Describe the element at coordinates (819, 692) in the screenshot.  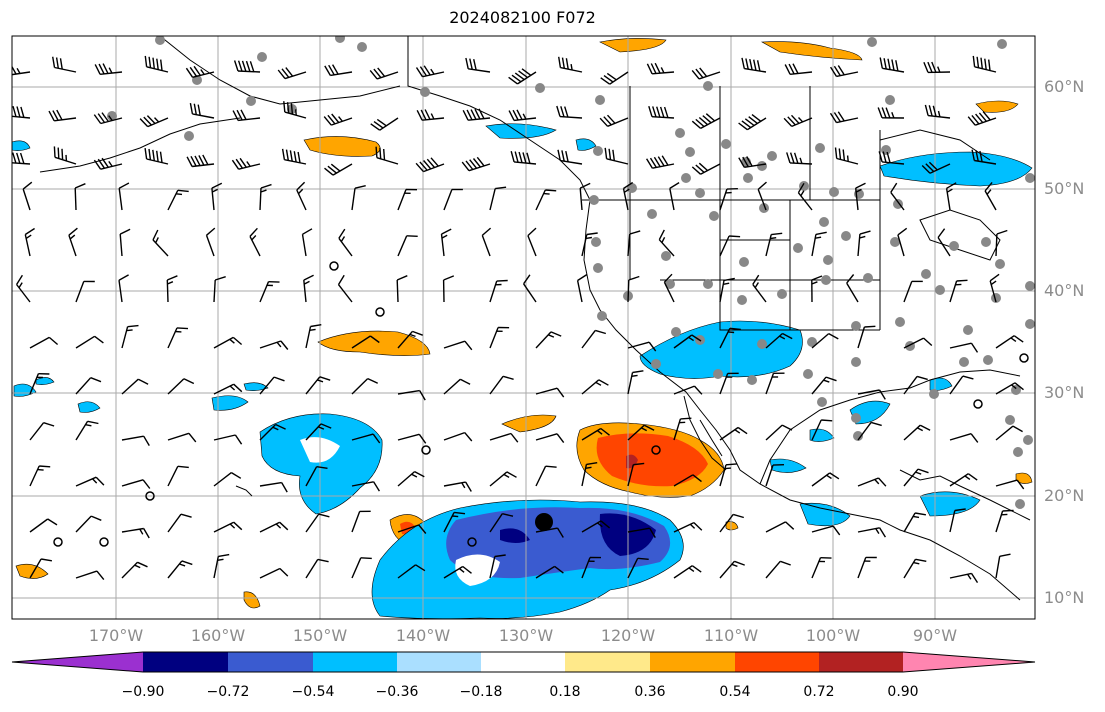
I see `colorbar-tick-label: 0.72` at that location.